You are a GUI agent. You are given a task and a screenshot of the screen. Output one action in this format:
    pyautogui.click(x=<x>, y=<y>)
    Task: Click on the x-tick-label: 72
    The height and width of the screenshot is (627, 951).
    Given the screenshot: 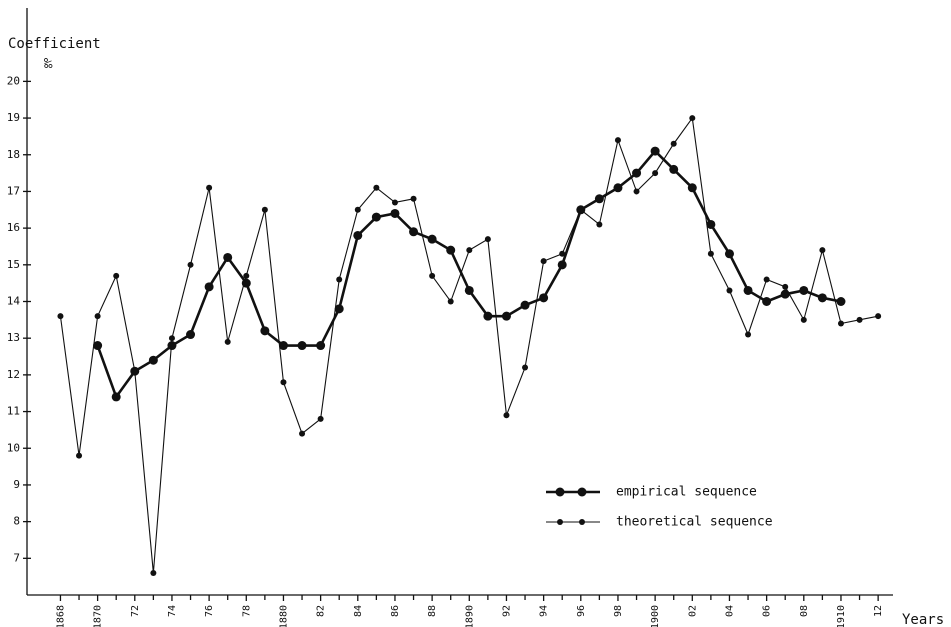 What is the action you would take?
    pyautogui.click(x=135, y=611)
    